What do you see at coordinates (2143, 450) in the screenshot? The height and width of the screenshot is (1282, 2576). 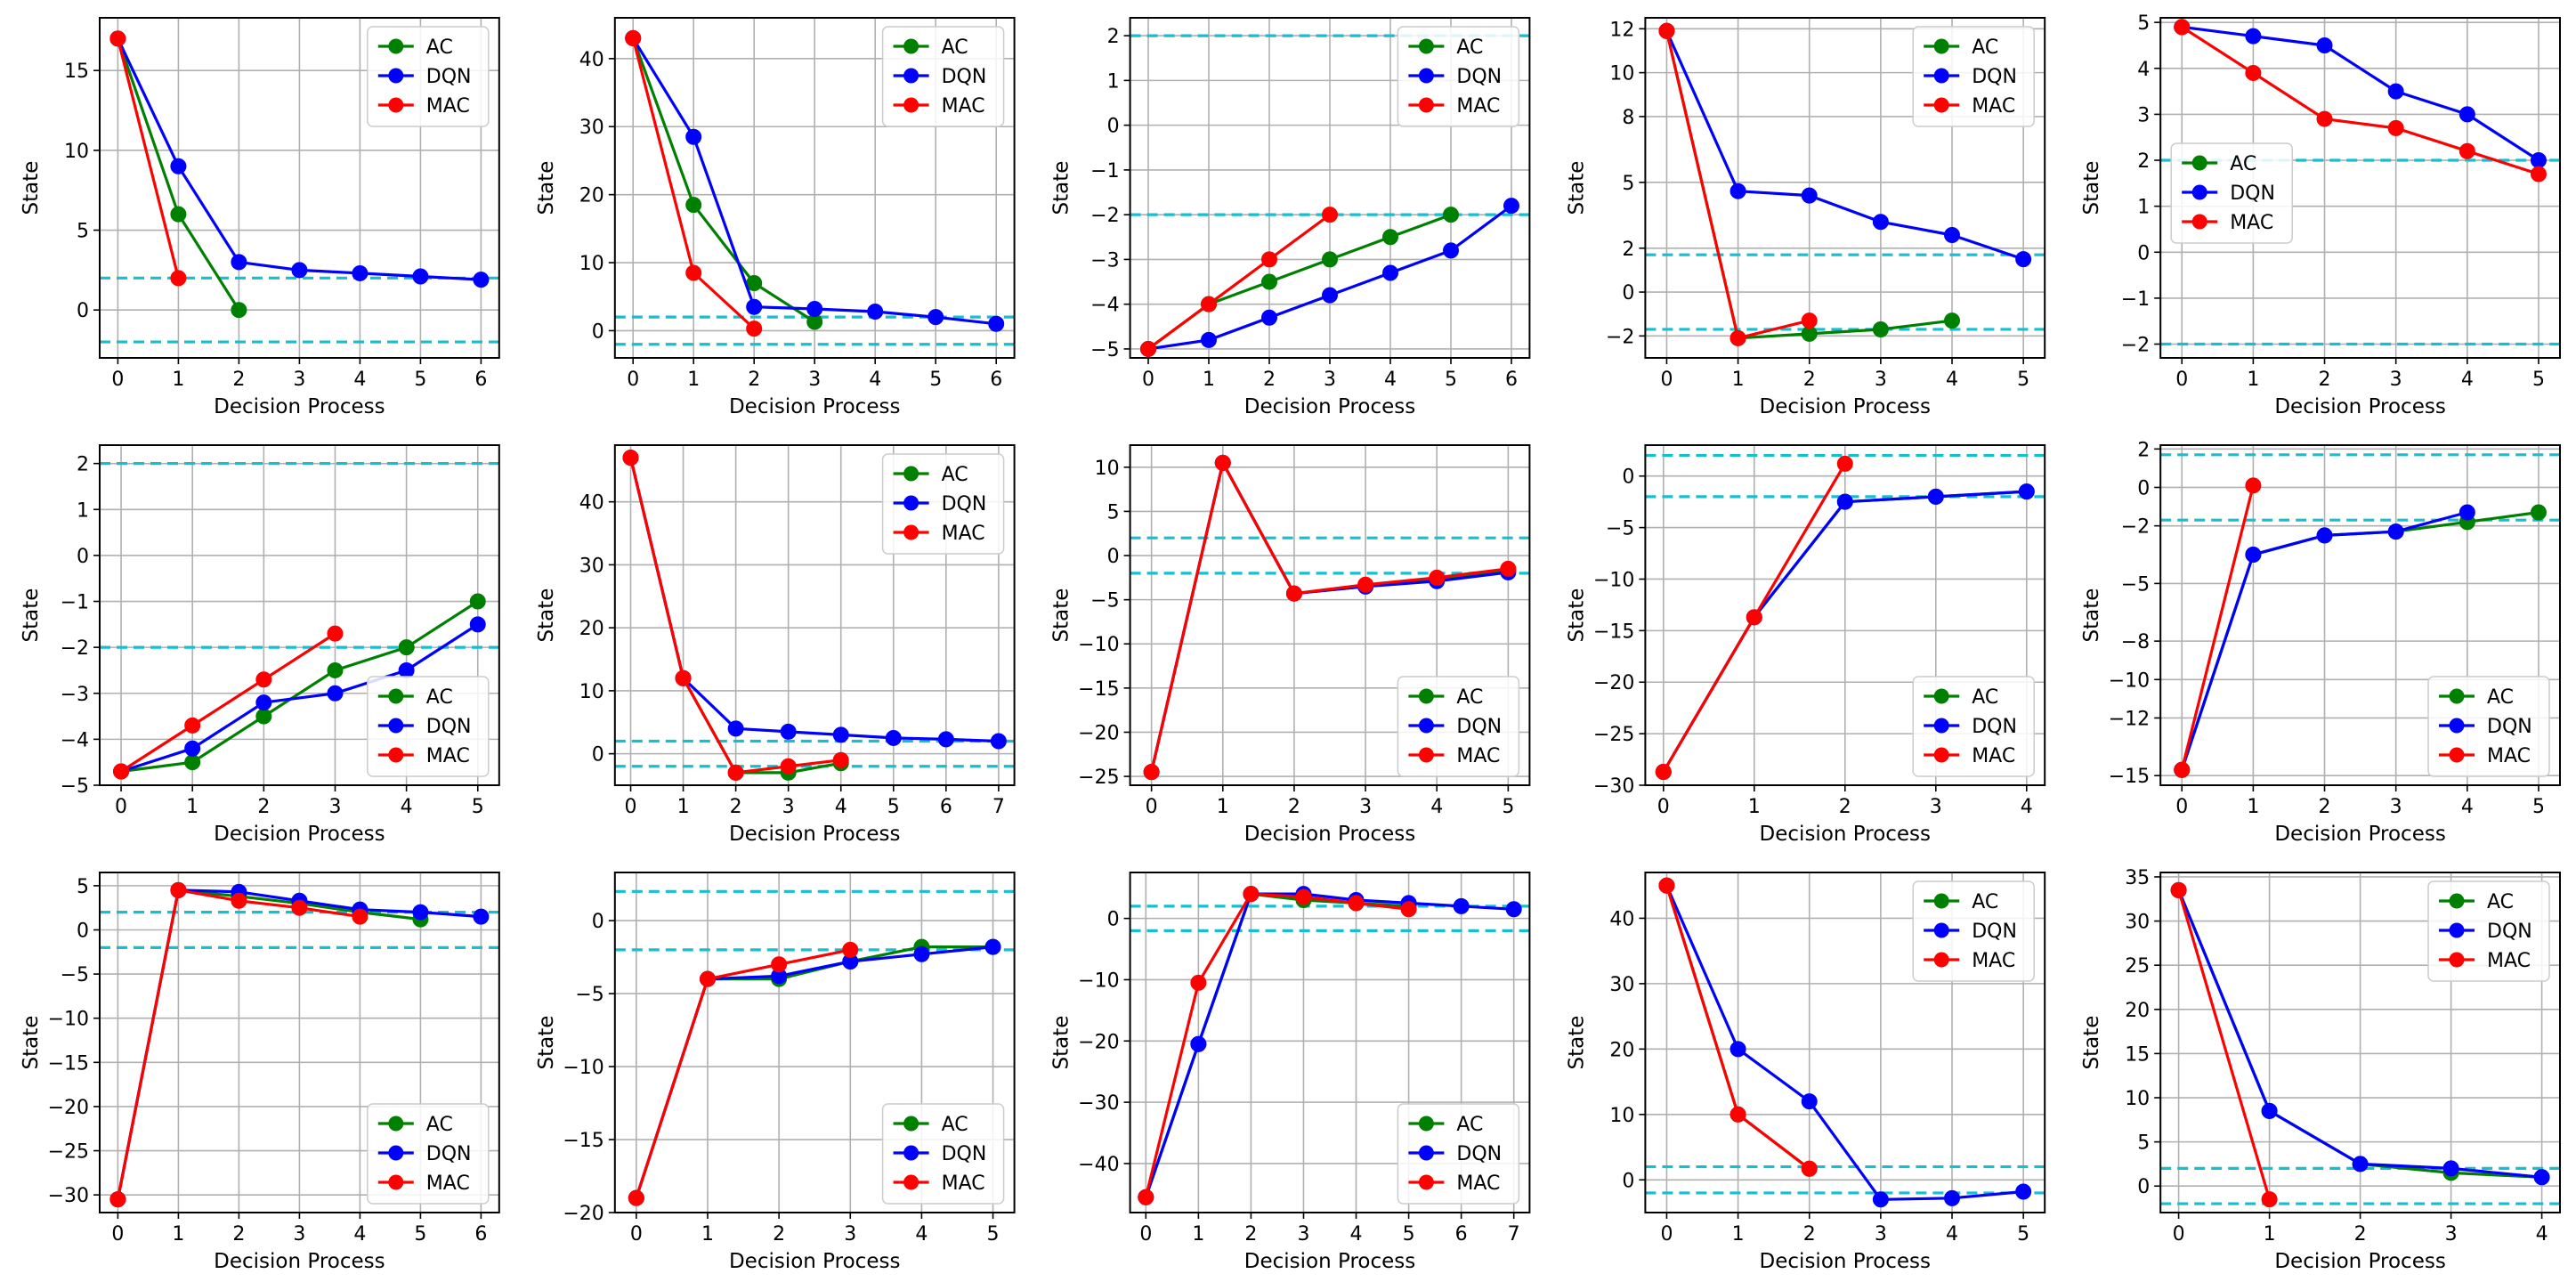 I see `y-tick-label: 2` at bounding box center [2143, 450].